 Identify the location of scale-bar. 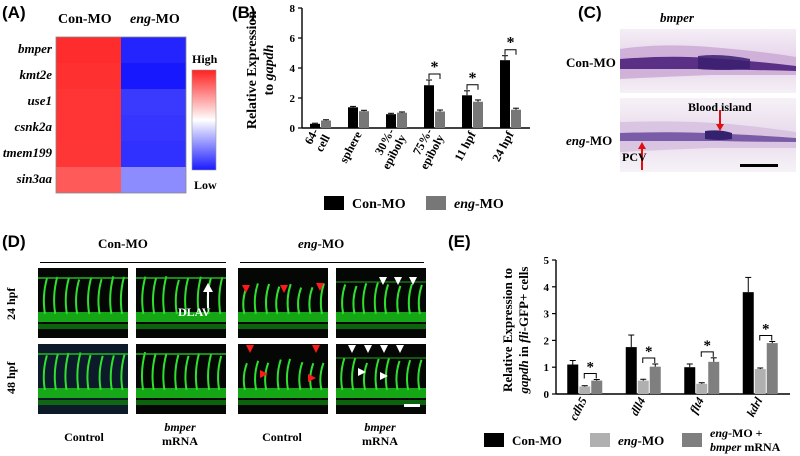
(412, 405).